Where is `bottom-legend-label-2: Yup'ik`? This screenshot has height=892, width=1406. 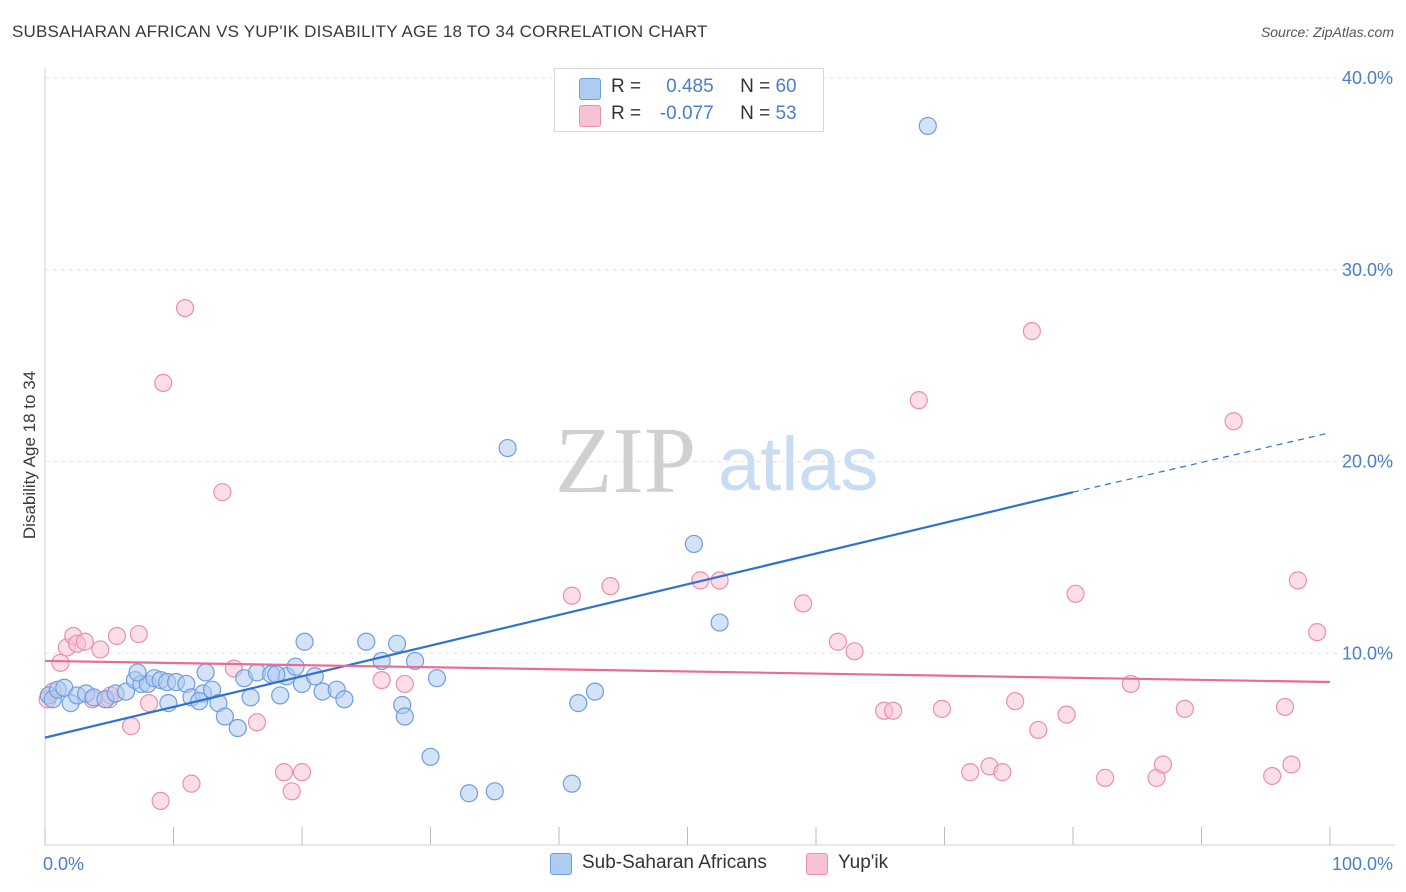
bottom-legend-label-2: Yup'ik is located at coordinates (863, 862).